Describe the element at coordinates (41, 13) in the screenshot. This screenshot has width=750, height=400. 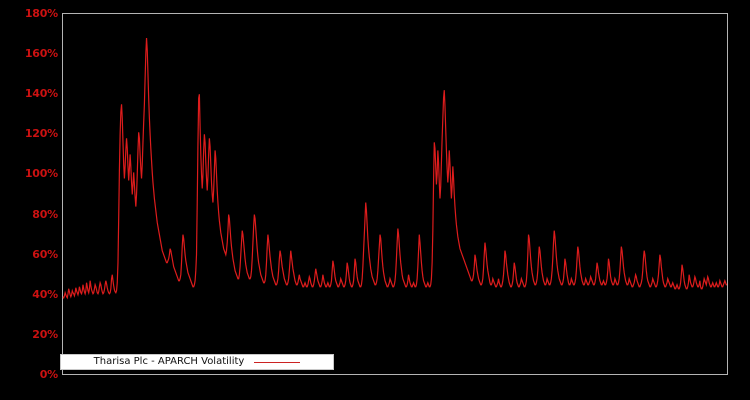
I see `y-axis-tick-label: 180%` at that location.